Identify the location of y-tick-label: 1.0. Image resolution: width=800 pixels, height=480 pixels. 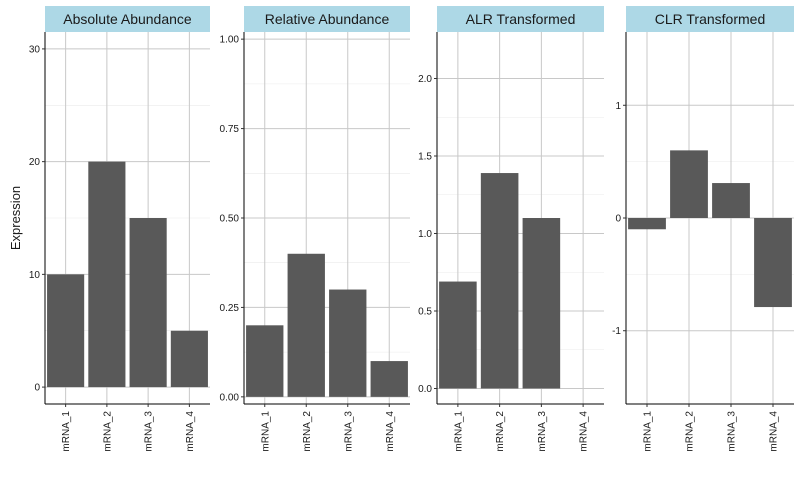
(425, 234).